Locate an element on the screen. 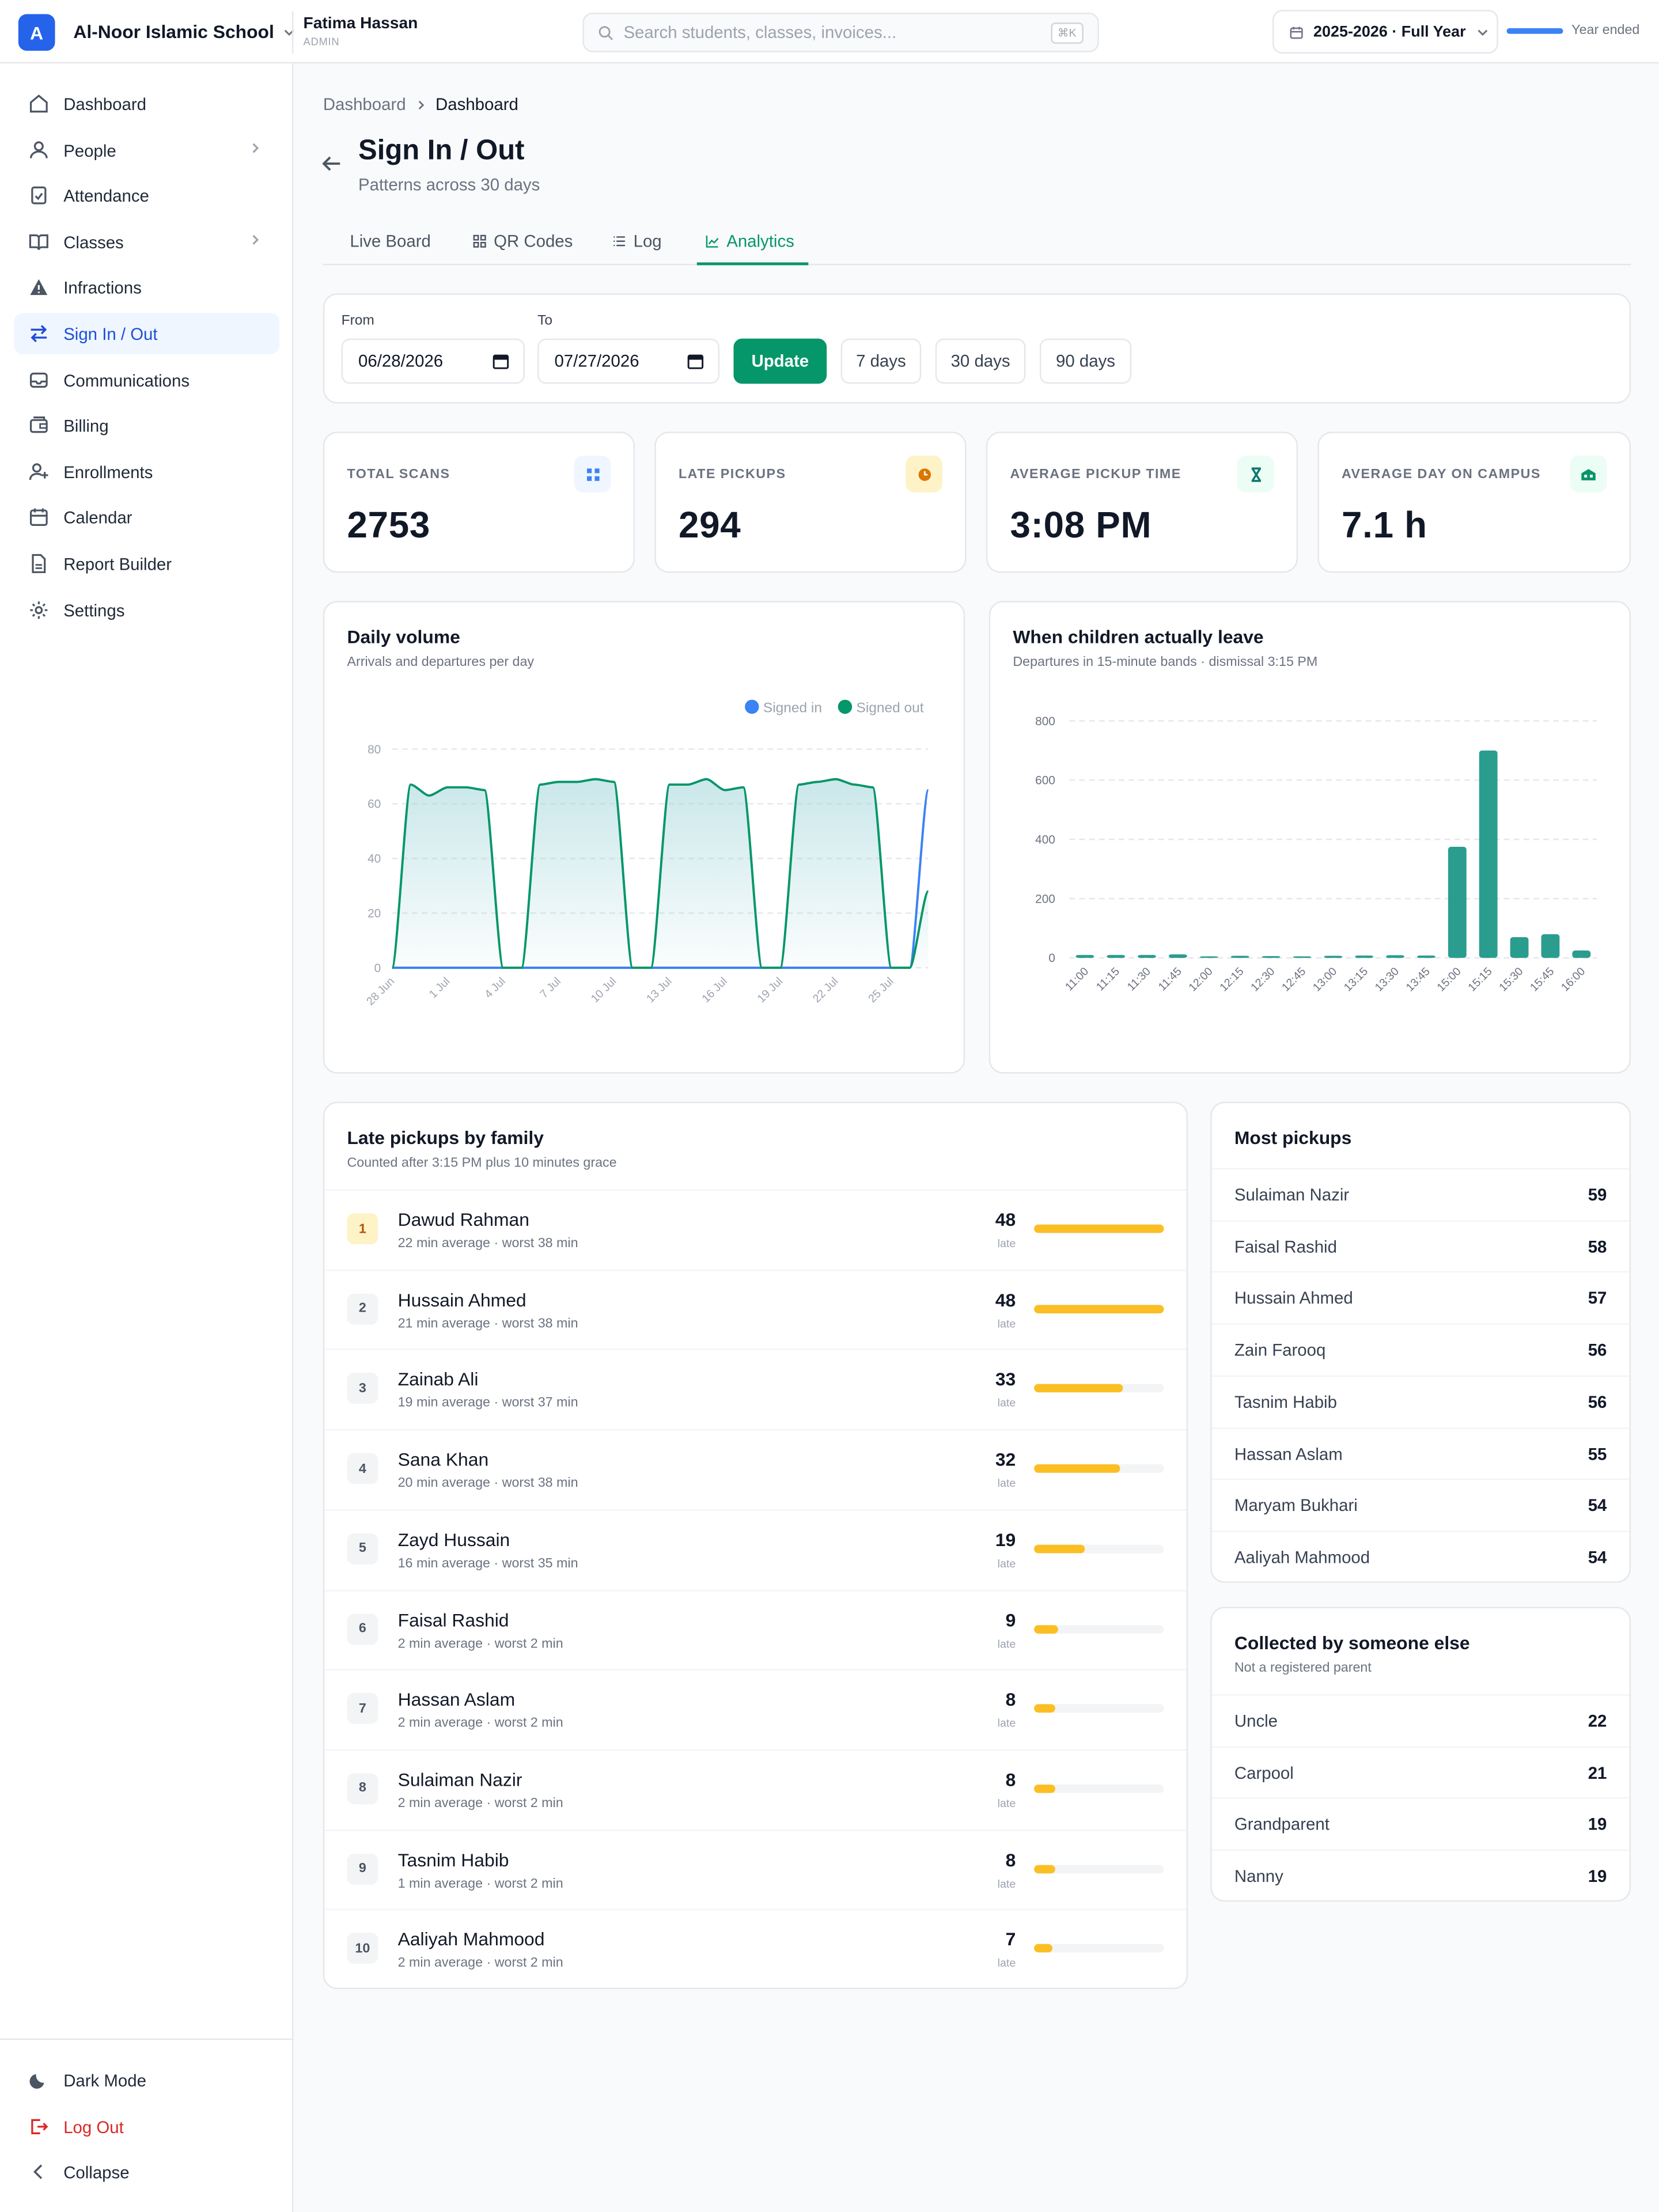  late-unit: late is located at coordinates (1006, 1803).